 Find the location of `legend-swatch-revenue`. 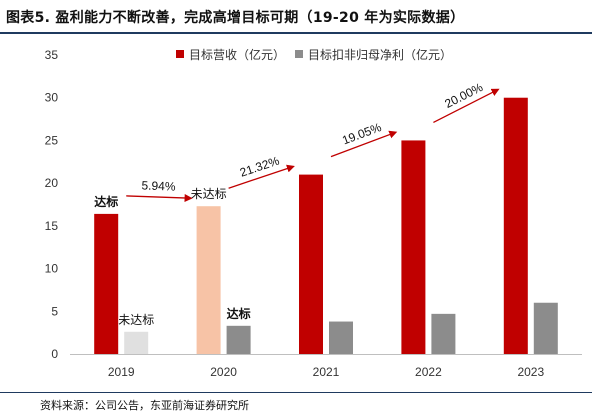

legend-swatch-revenue is located at coordinates (180, 54).